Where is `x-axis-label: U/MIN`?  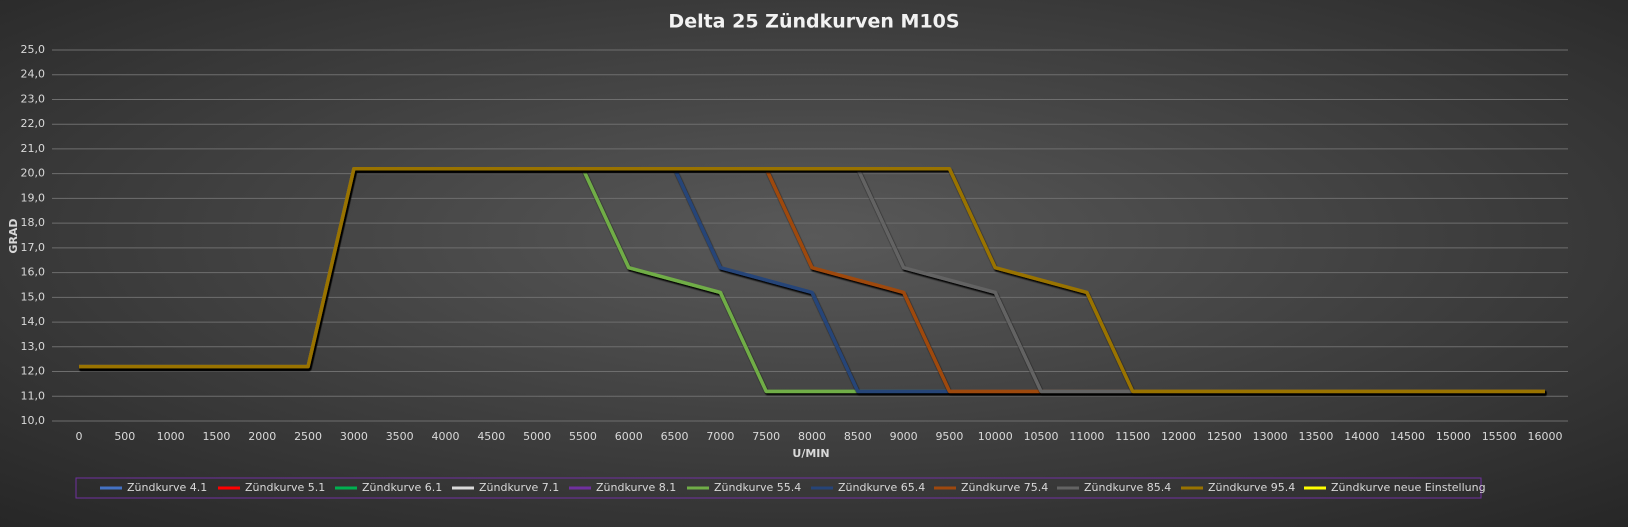 x-axis-label: U/MIN is located at coordinates (810, 453).